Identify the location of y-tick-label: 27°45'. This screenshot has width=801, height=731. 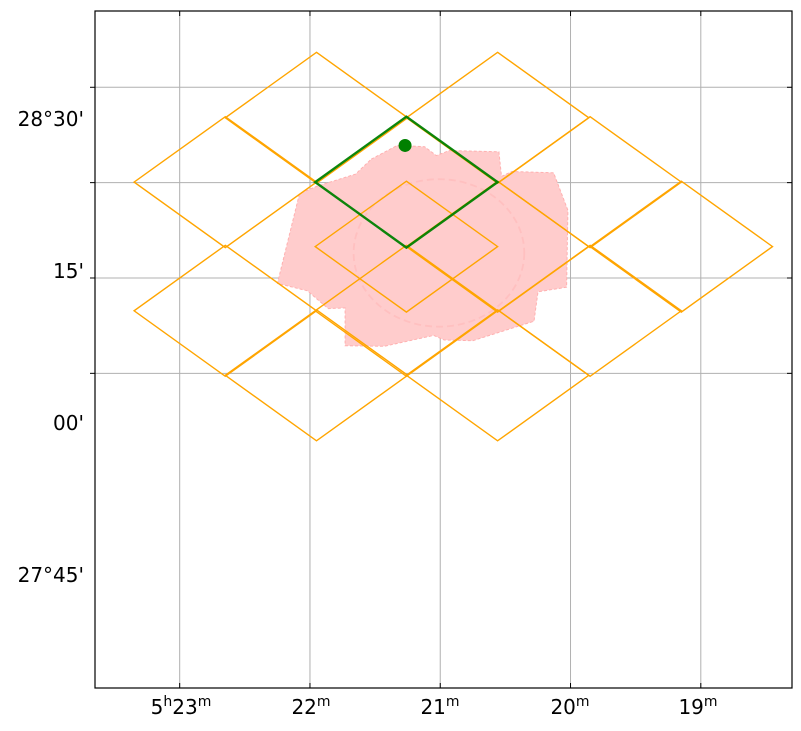
(51, 575).